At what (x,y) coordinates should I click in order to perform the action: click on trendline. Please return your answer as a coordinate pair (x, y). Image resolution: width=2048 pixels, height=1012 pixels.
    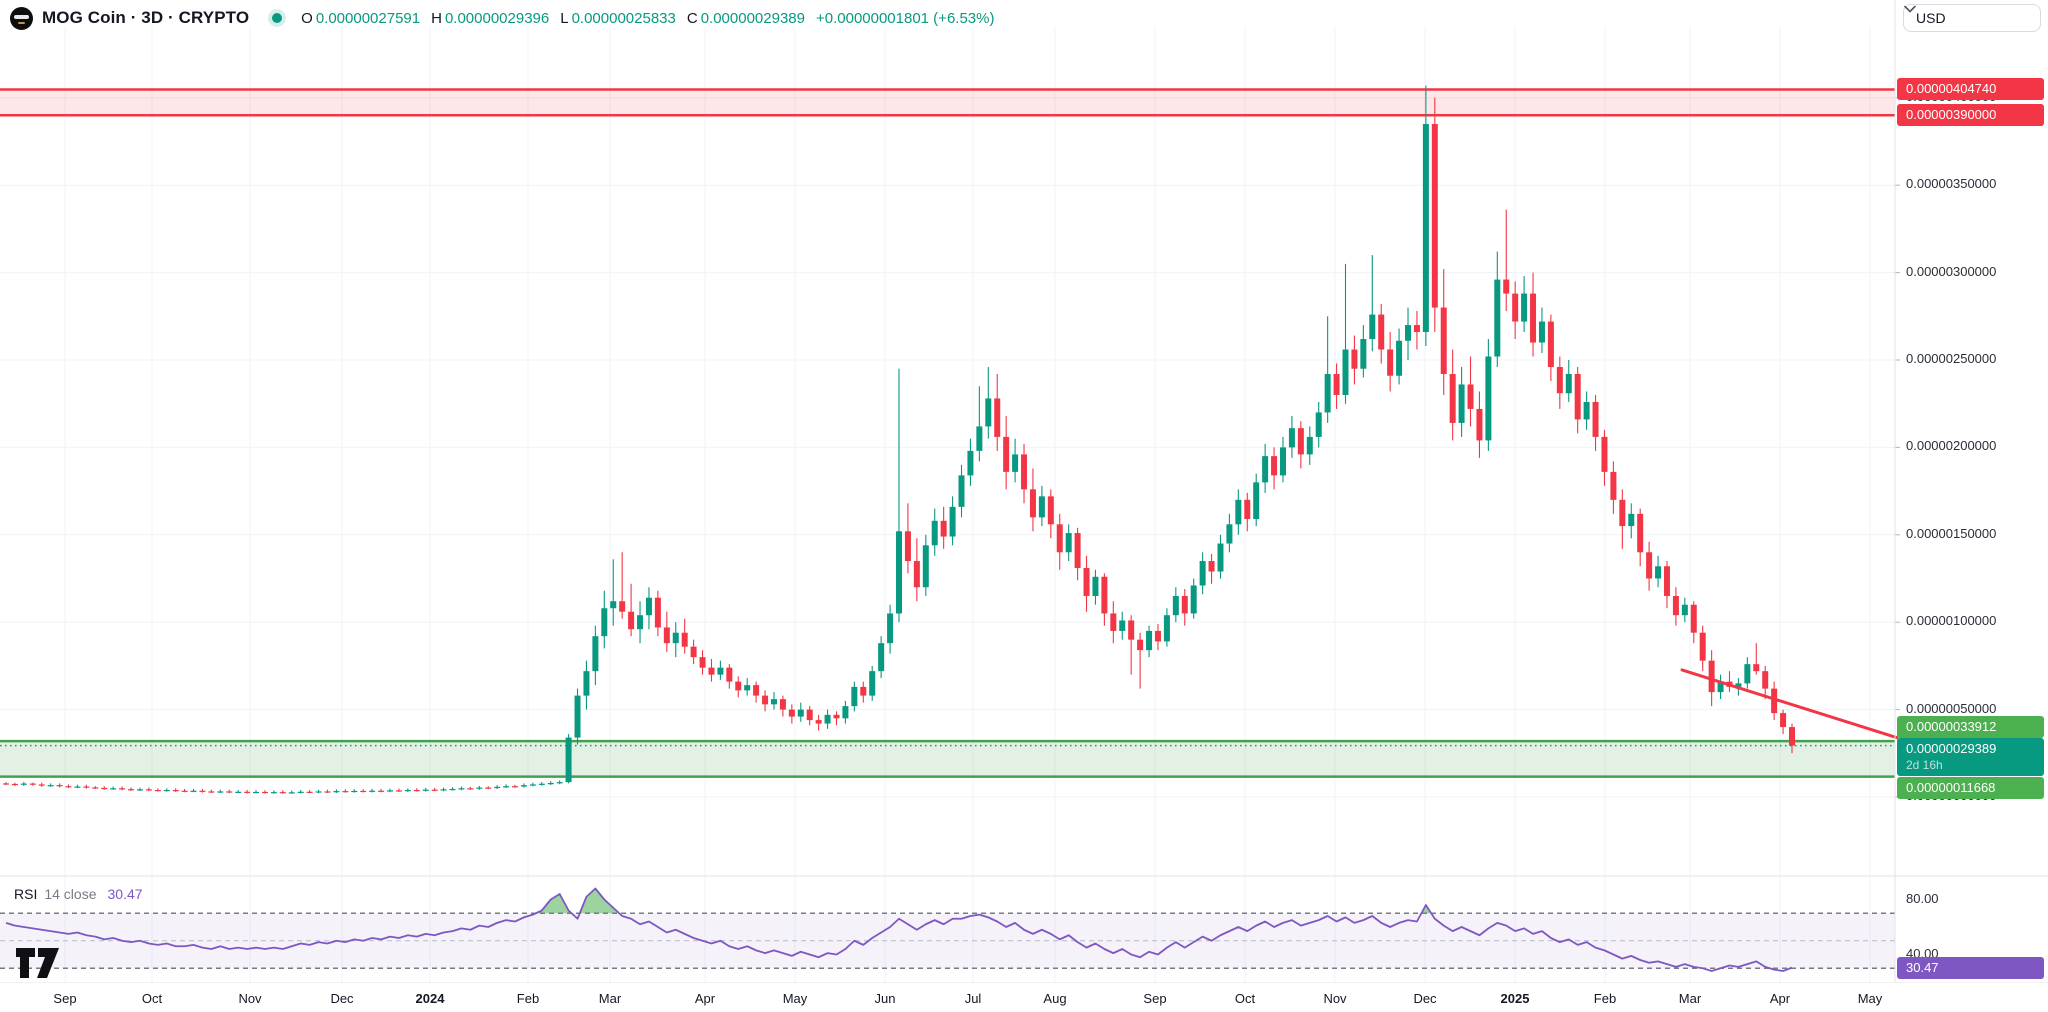
    Looking at the image, I should click on (1789, 704).